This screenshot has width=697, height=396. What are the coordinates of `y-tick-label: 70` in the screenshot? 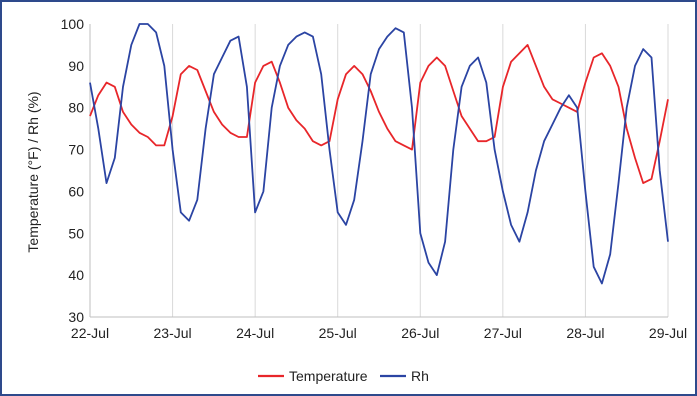 It's located at (76, 150).